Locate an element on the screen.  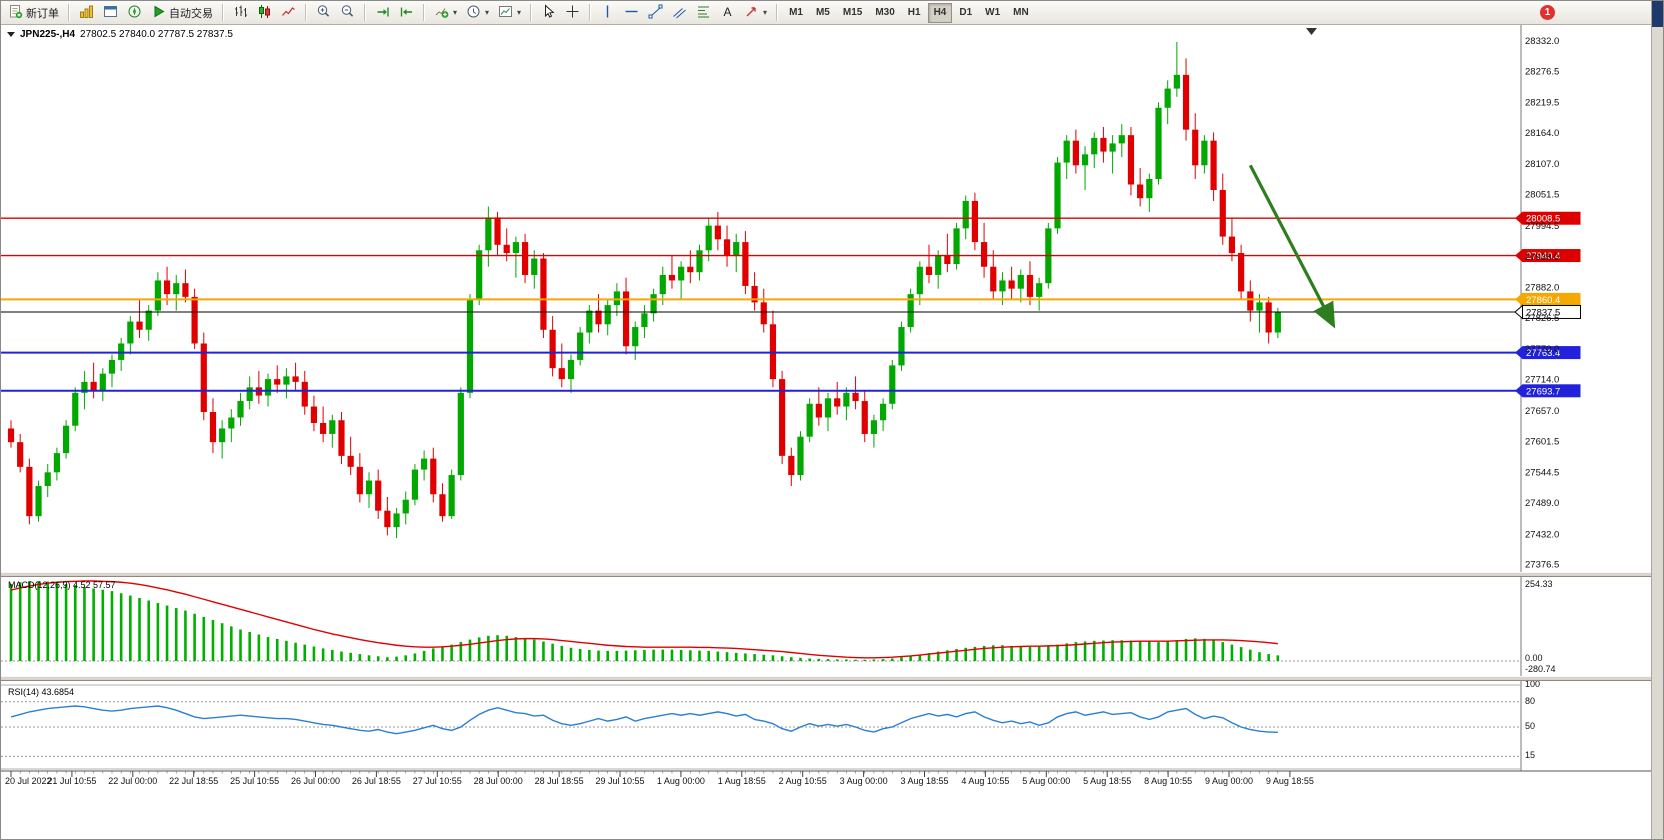
chart-shift-button is located at coordinates (406, 13).